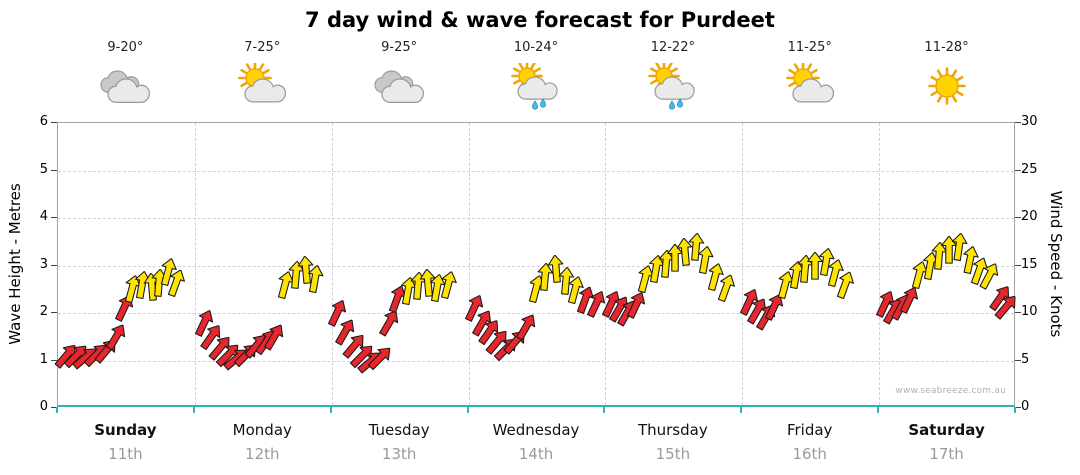  Describe the element at coordinates (43, 169) in the screenshot. I see `left-tick-label: 5` at that location.